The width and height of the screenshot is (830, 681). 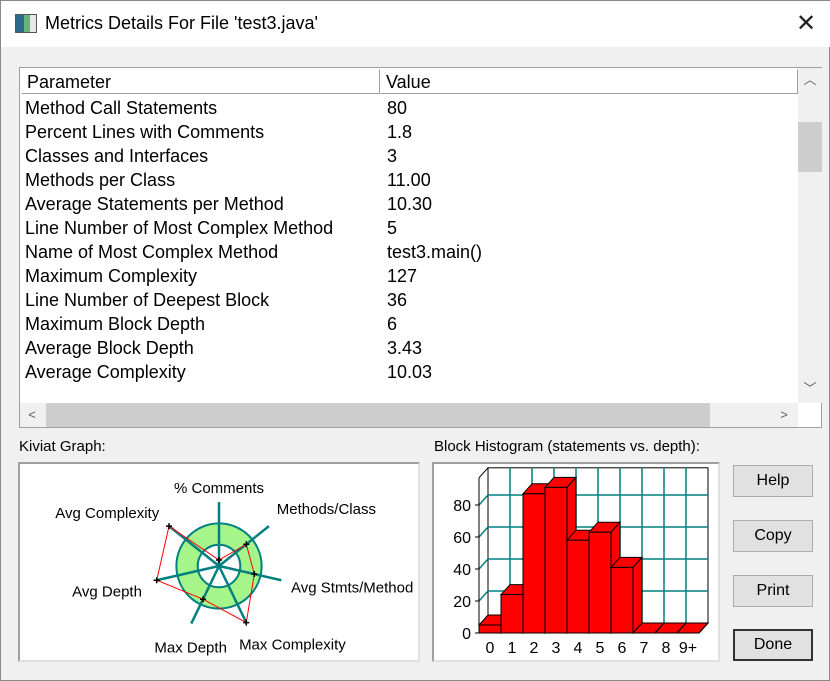 I want to click on kiviat-axis-label: % Comments, so click(x=219, y=488).